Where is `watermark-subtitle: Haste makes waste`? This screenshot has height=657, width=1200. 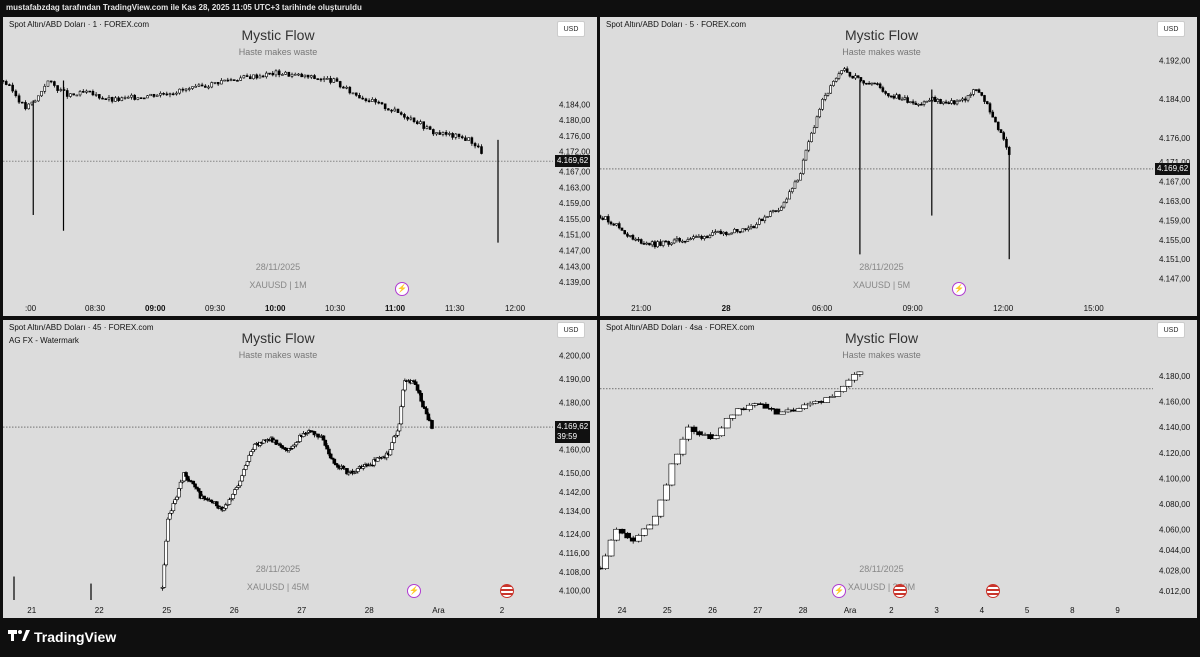 watermark-subtitle: Haste makes waste is located at coordinates (278, 355).